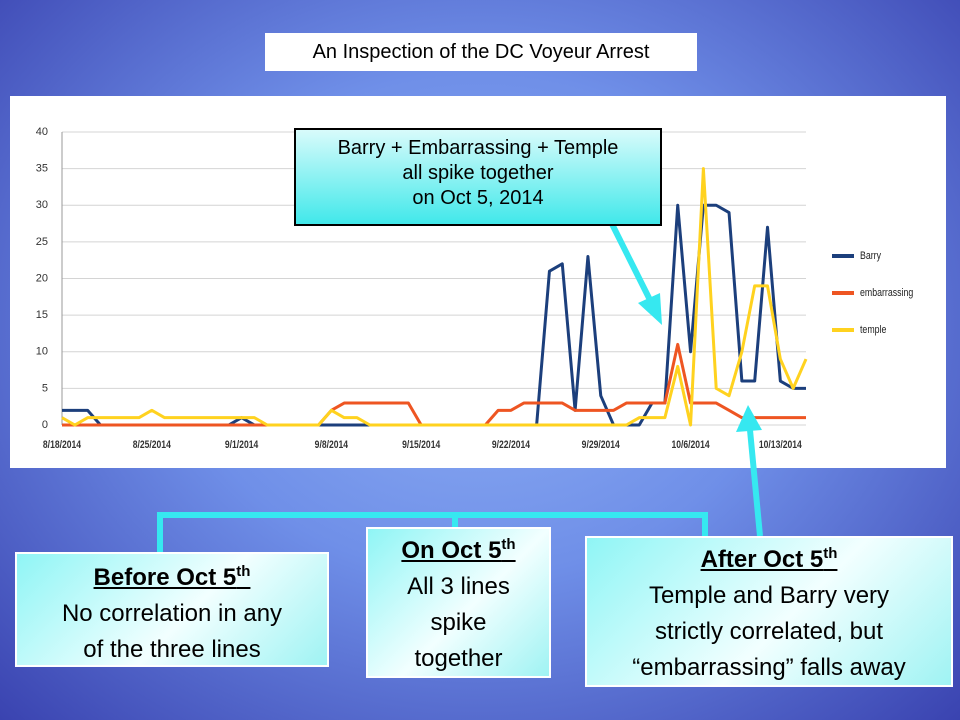 The width and height of the screenshot is (960, 720). Describe the element at coordinates (780, 445) in the screenshot. I see `x-tick-label: 10/13/2014` at that location.